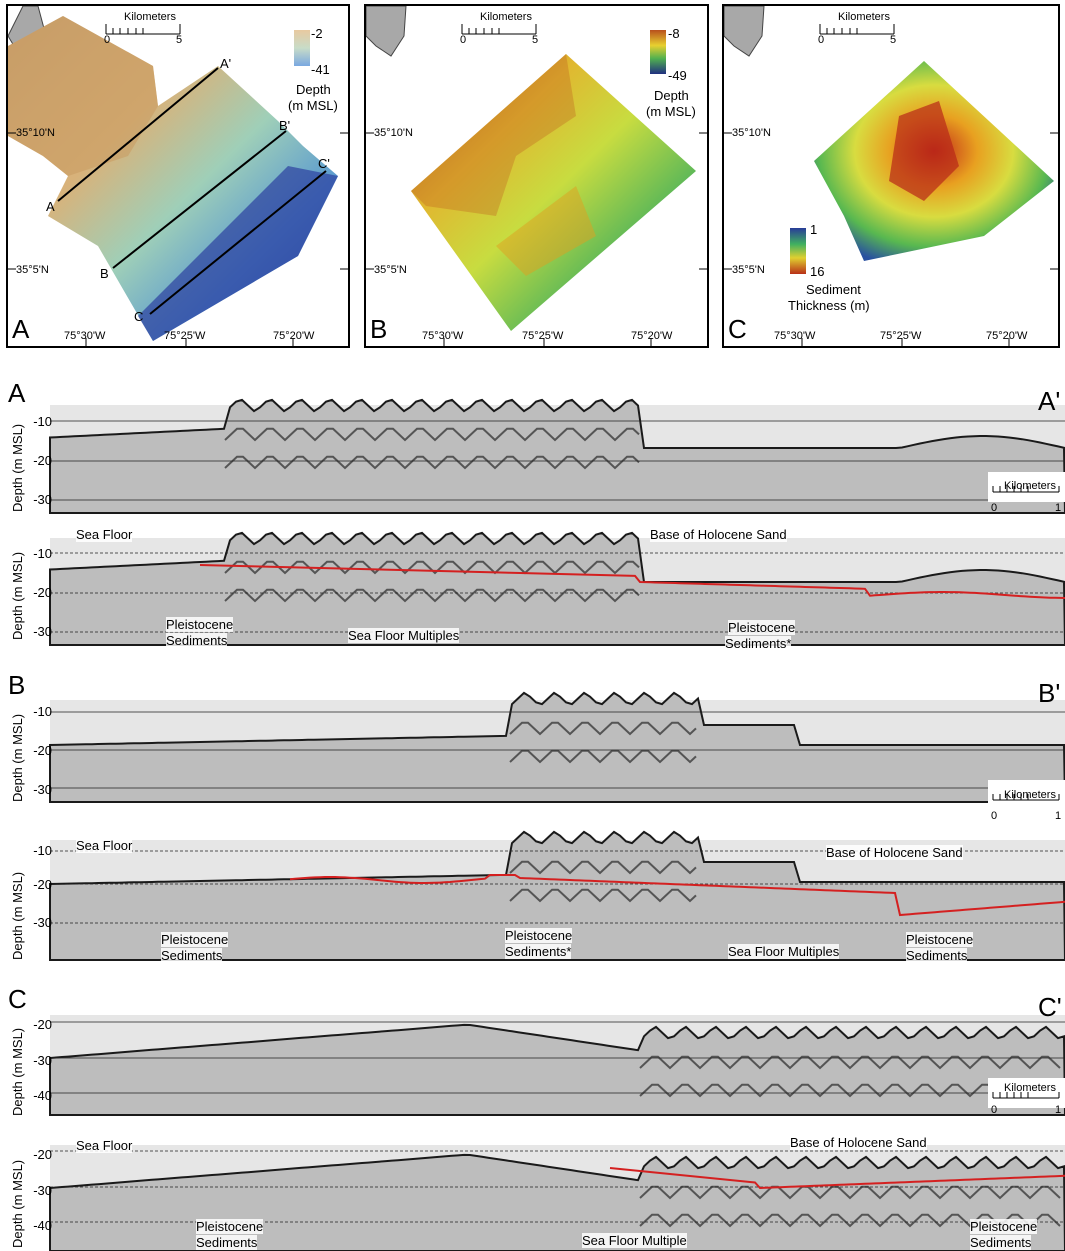 The height and width of the screenshot is (1251, 1065). What do you see at coordinates (557, 1069) in the screenshot?
I see `sea-floor-reflector` at bounding box center [557, 1069].